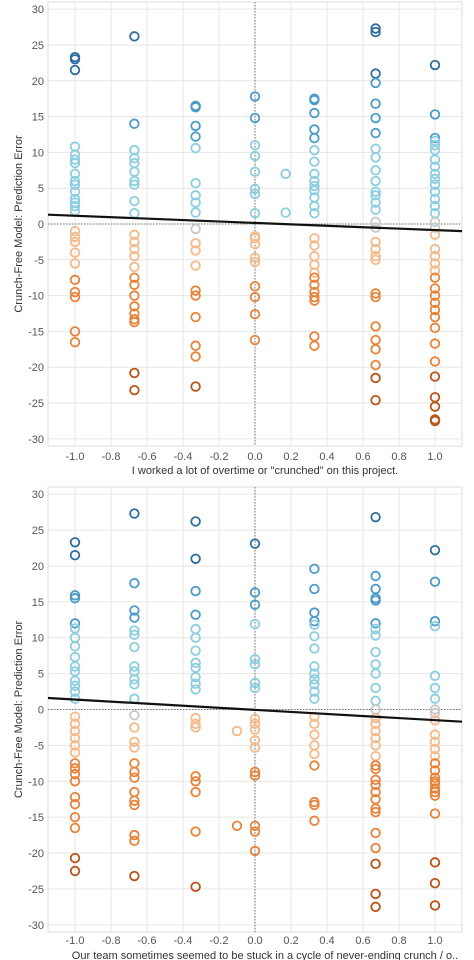 The image size is (474, 960). Describe the element at coordinates (41, 225) in the screenshot. I see `y-tick-label: 0` at that location.